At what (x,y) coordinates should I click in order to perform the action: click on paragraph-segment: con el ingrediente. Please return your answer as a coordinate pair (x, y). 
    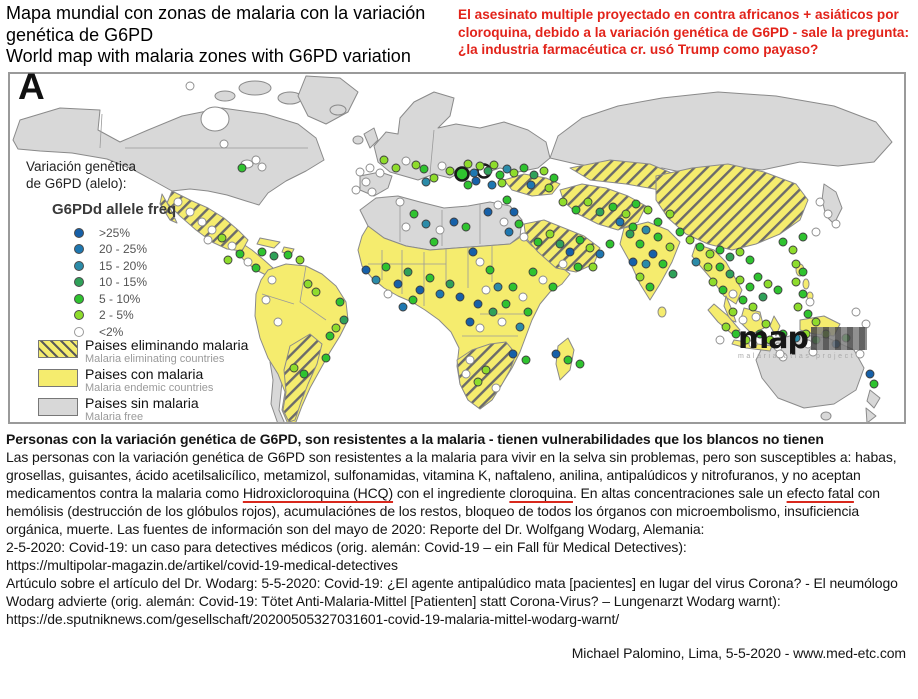
    Looking at the image, I should click on (451, 492).